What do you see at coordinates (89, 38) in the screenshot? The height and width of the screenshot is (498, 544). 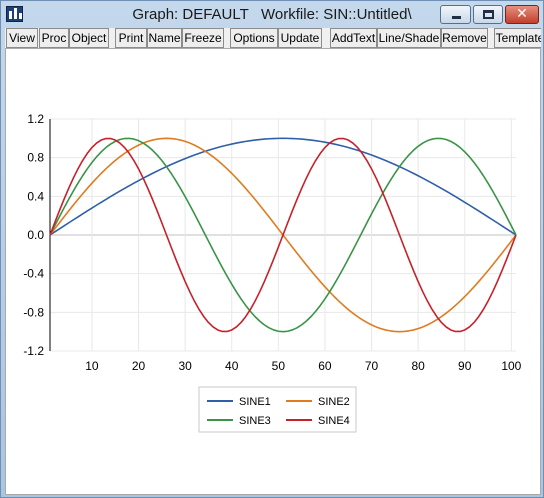 I see `object-button: Object` at bounding box center [89, 38].